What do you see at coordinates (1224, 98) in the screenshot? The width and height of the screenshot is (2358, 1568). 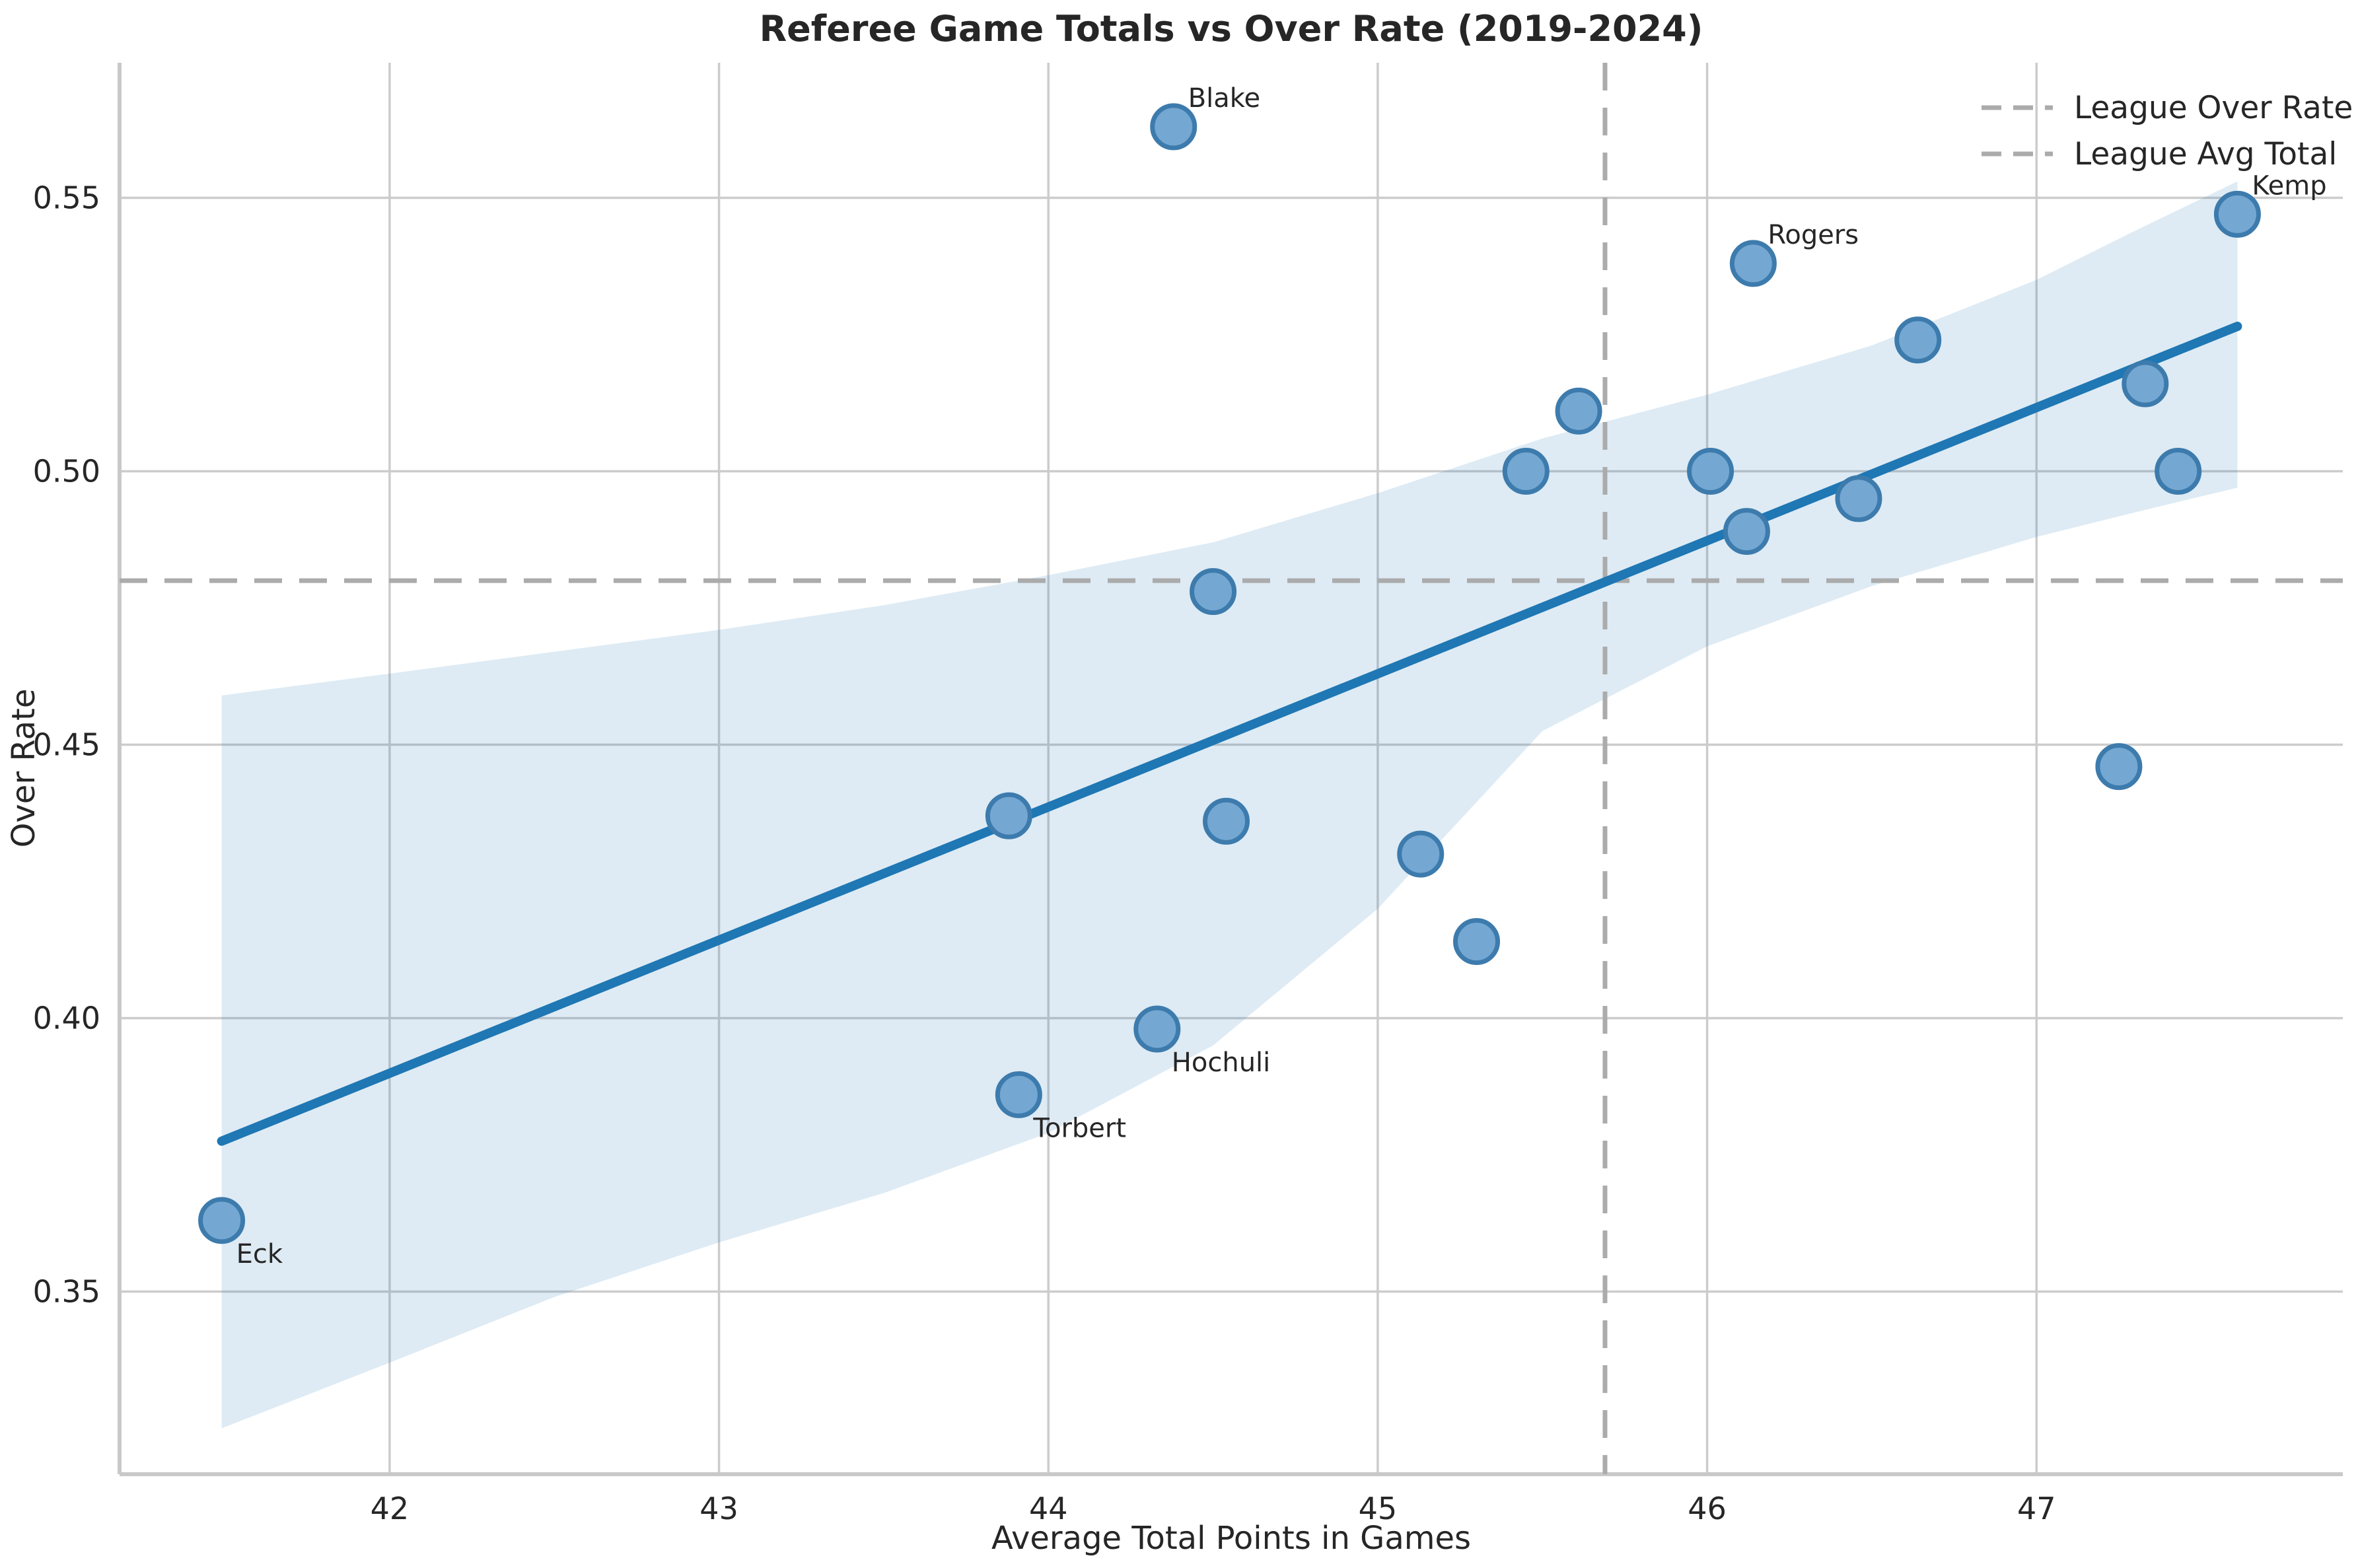 I see `point-label: Blake` at bounding box center [1224, 98].